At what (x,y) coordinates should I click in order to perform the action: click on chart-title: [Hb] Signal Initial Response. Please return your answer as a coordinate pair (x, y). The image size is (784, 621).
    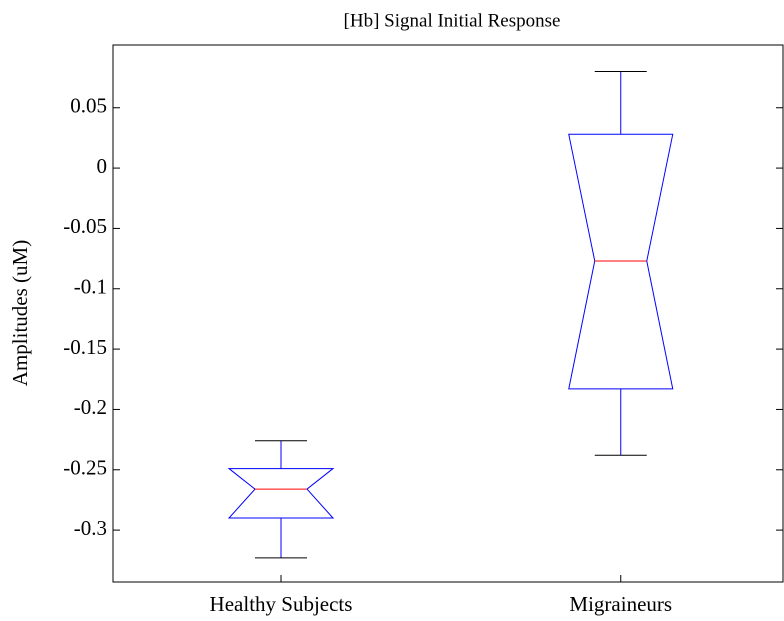
    Looking at the image, I should click on (452, 20).